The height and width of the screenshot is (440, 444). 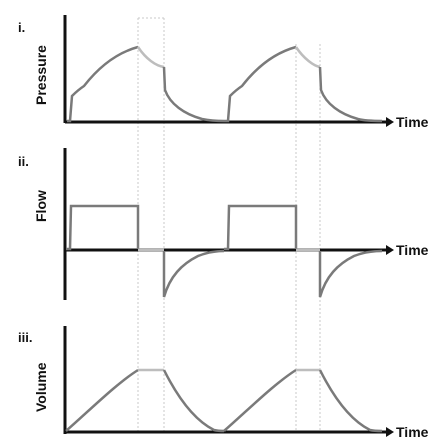 I want to click on panel-letter: iii., so click(x=25, y=337).